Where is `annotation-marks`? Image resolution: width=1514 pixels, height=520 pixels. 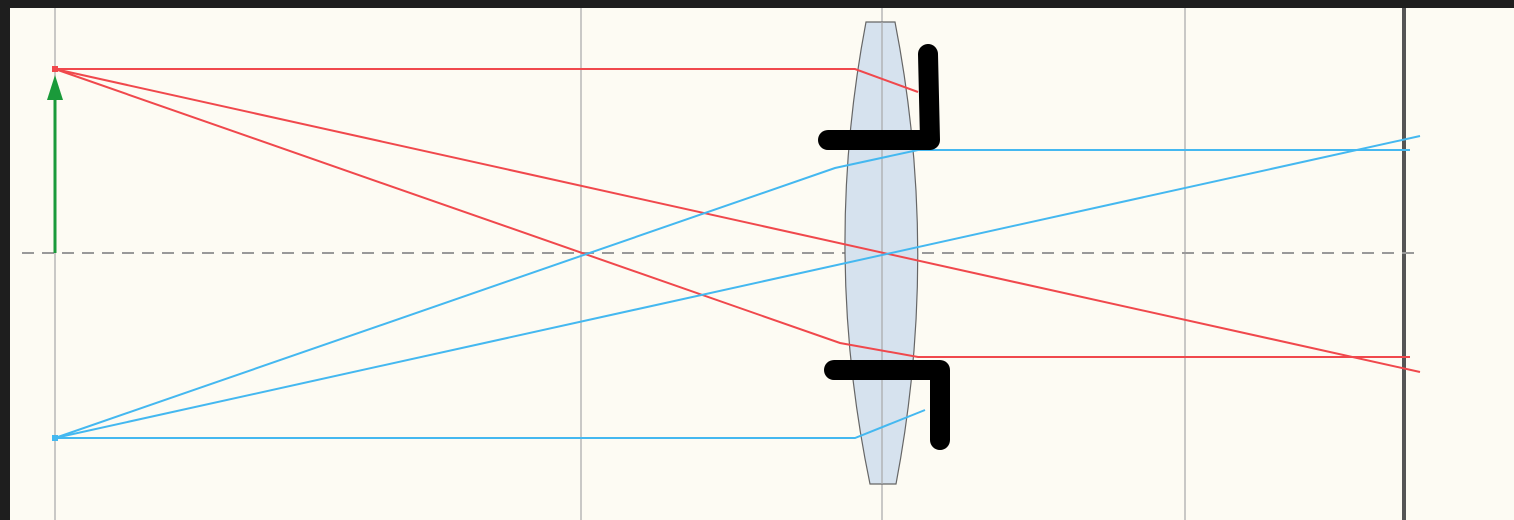 annotation-marks is located at coordinates (884, 247).